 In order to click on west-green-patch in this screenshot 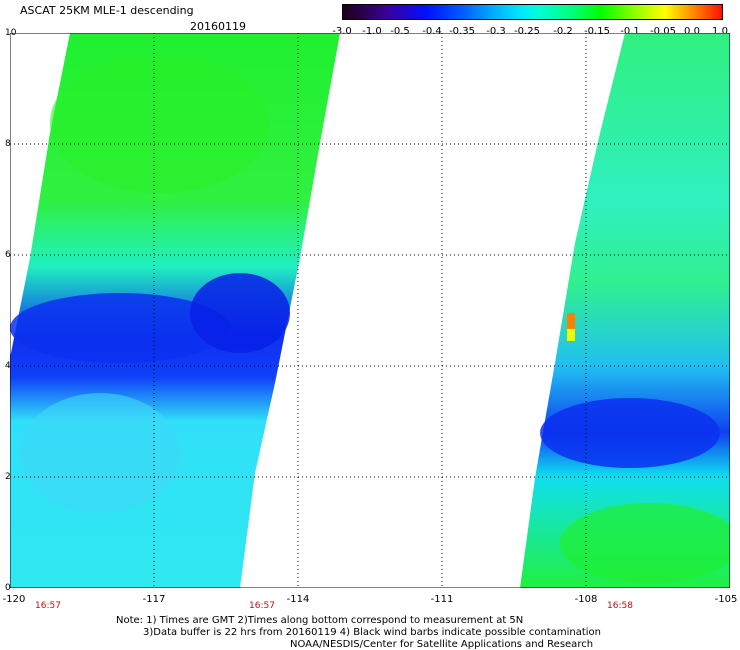, I will do `click(160, 123)`.